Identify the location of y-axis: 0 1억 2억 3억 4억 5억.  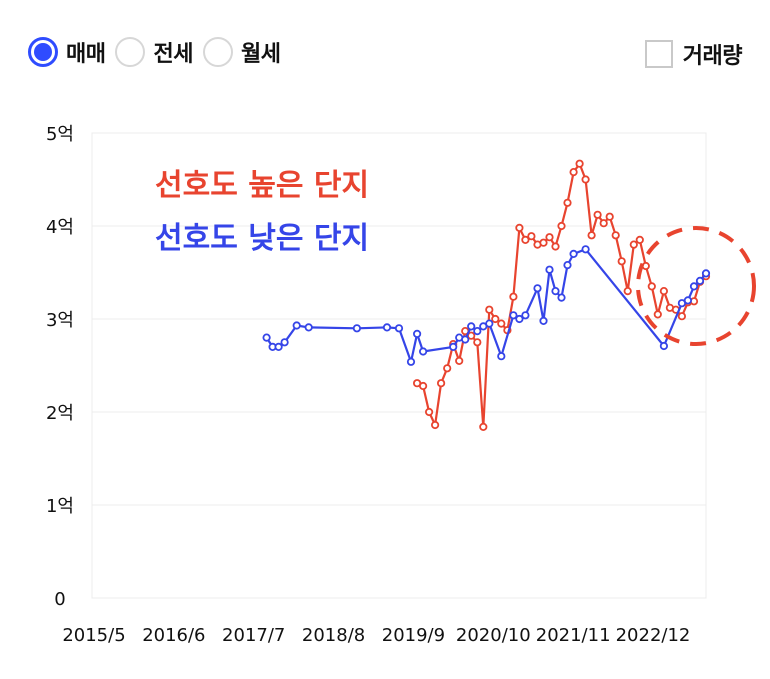
(60, 367).